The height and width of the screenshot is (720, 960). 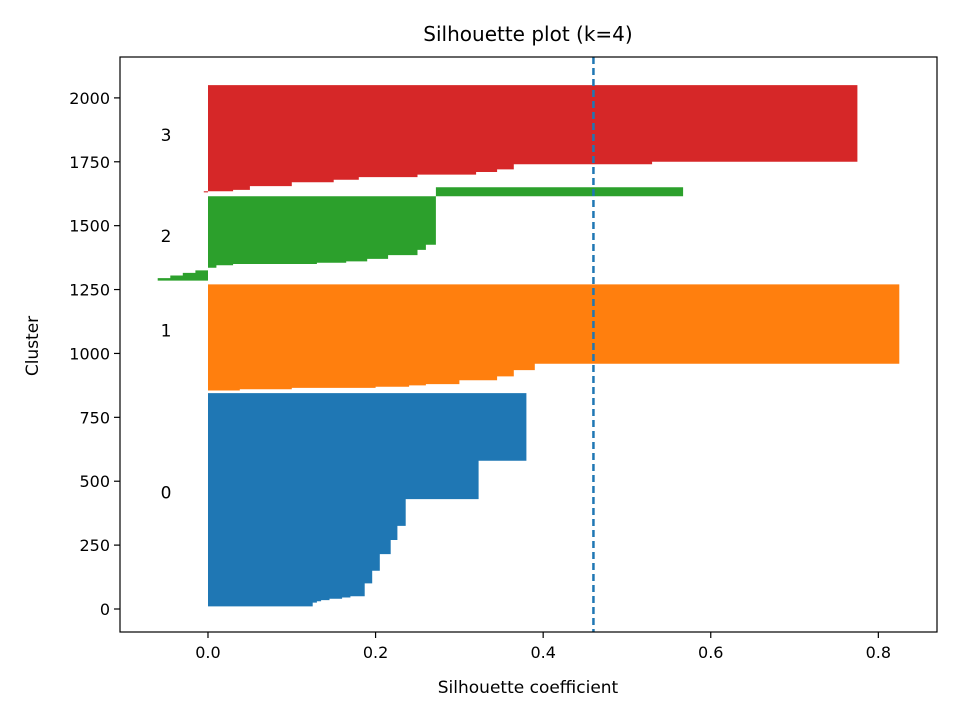 What do you see at coordinates (94, 545) in the screenshot?
I see `y-tick-label: 250` at bounding box center [94, 545].